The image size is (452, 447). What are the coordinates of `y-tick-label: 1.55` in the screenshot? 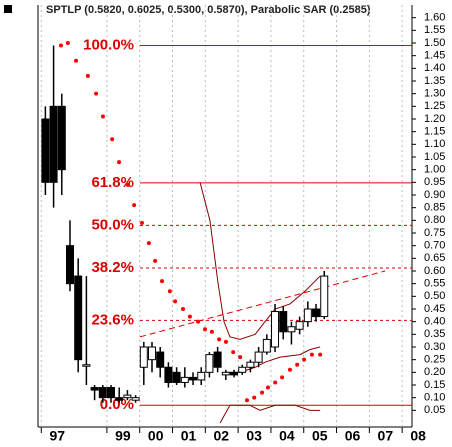 It's located at (434, 30).